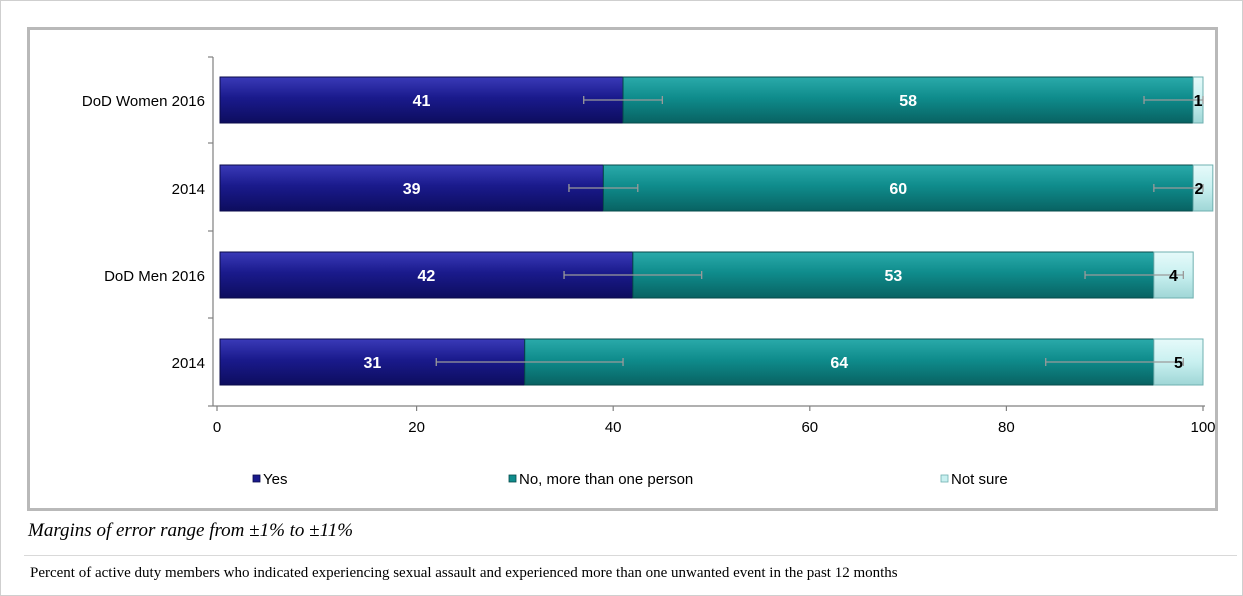  I want to click on data-label-yes-1: 39, so click(412, 189).